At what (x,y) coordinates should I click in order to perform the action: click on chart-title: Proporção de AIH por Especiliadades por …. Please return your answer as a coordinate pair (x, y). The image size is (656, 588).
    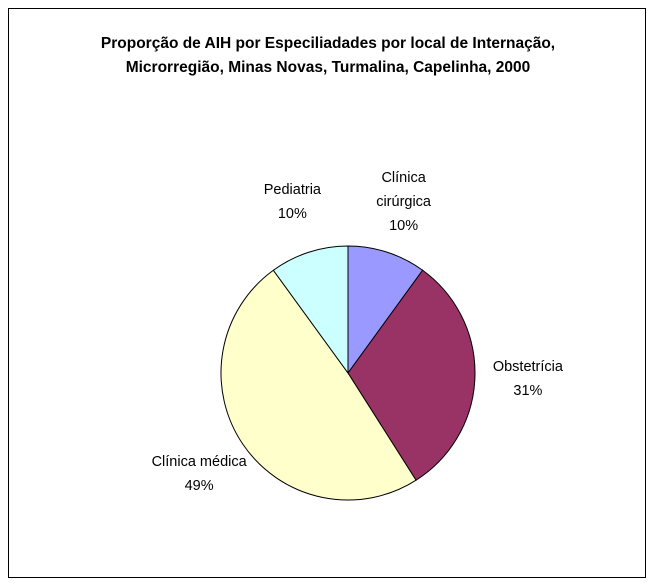
    Looking at the image, I should click on (328, 55).